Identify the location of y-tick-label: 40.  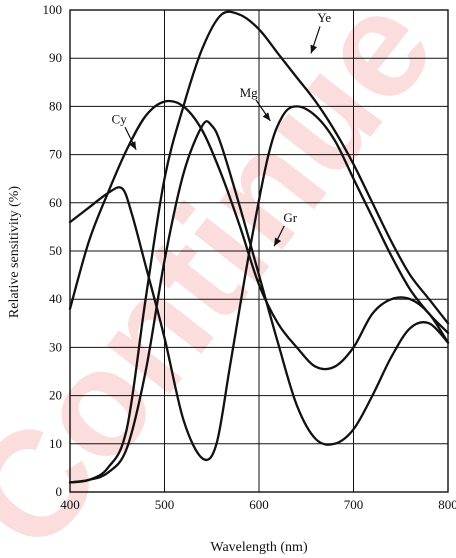
(55, 298).